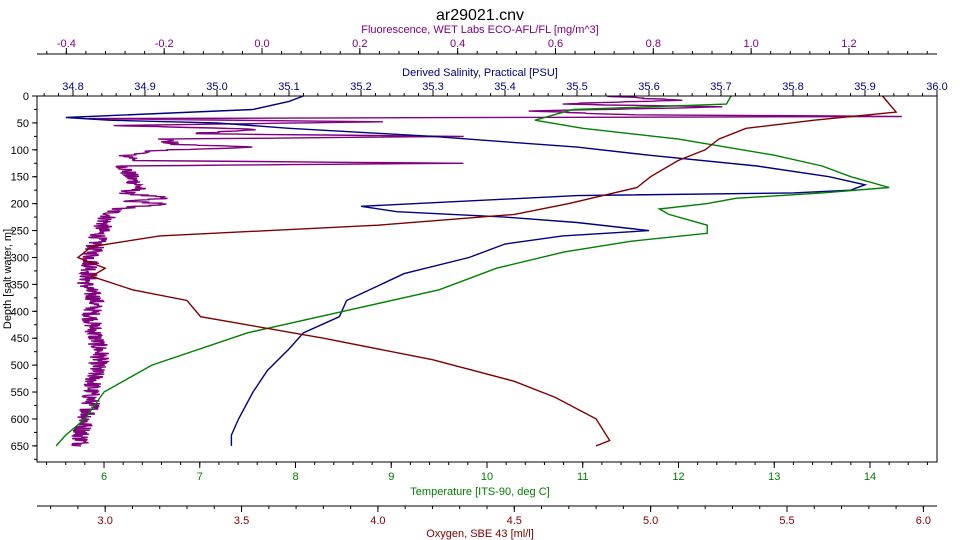  Describe the element at coordinates (20, 366) in the screenshot. I see `y-tick-label: 500` at that location.